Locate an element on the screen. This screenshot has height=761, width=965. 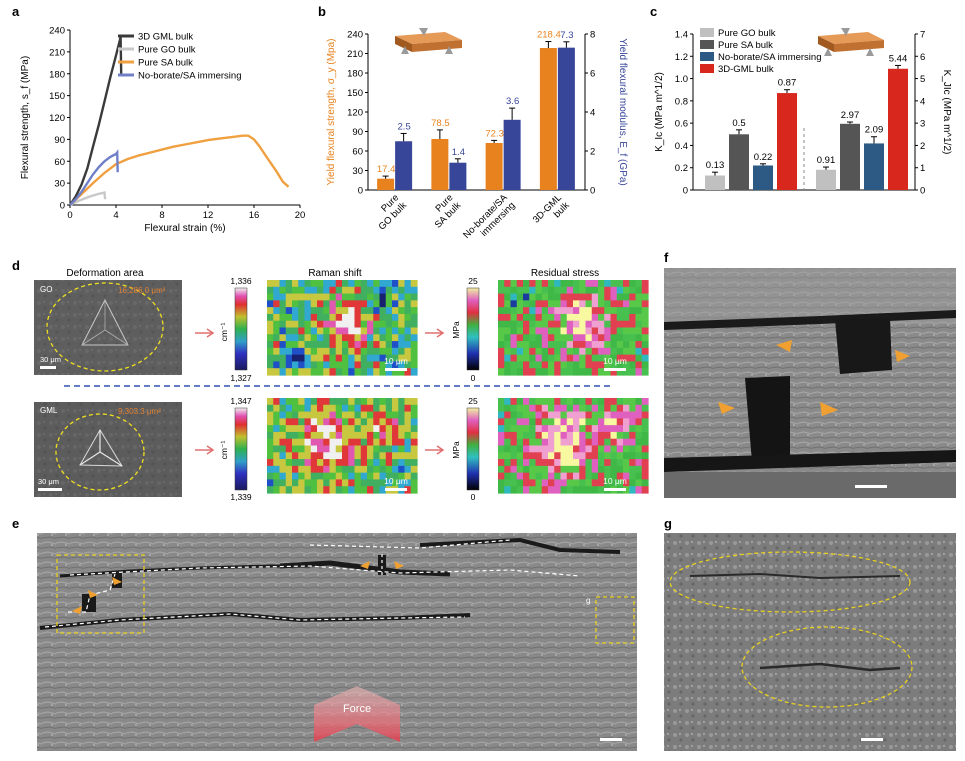
c-data-label-1-3: 5.44 is located at coordinates (898, 58).